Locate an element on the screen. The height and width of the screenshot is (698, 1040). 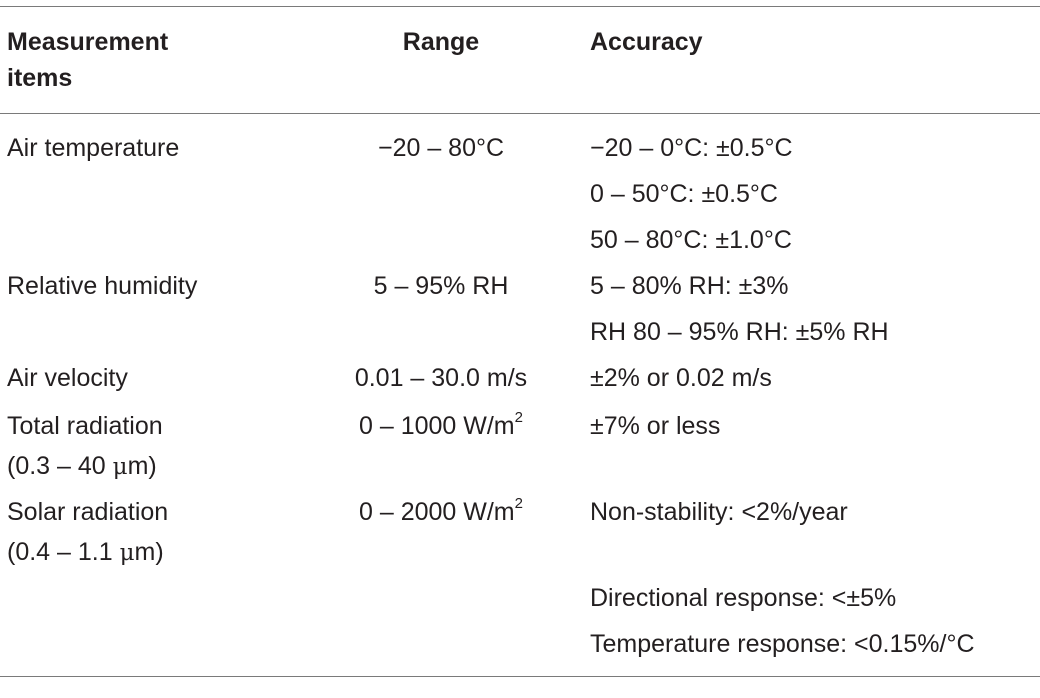
range-text: 0 – 2000 W/m is located at coordinates (437, 512).